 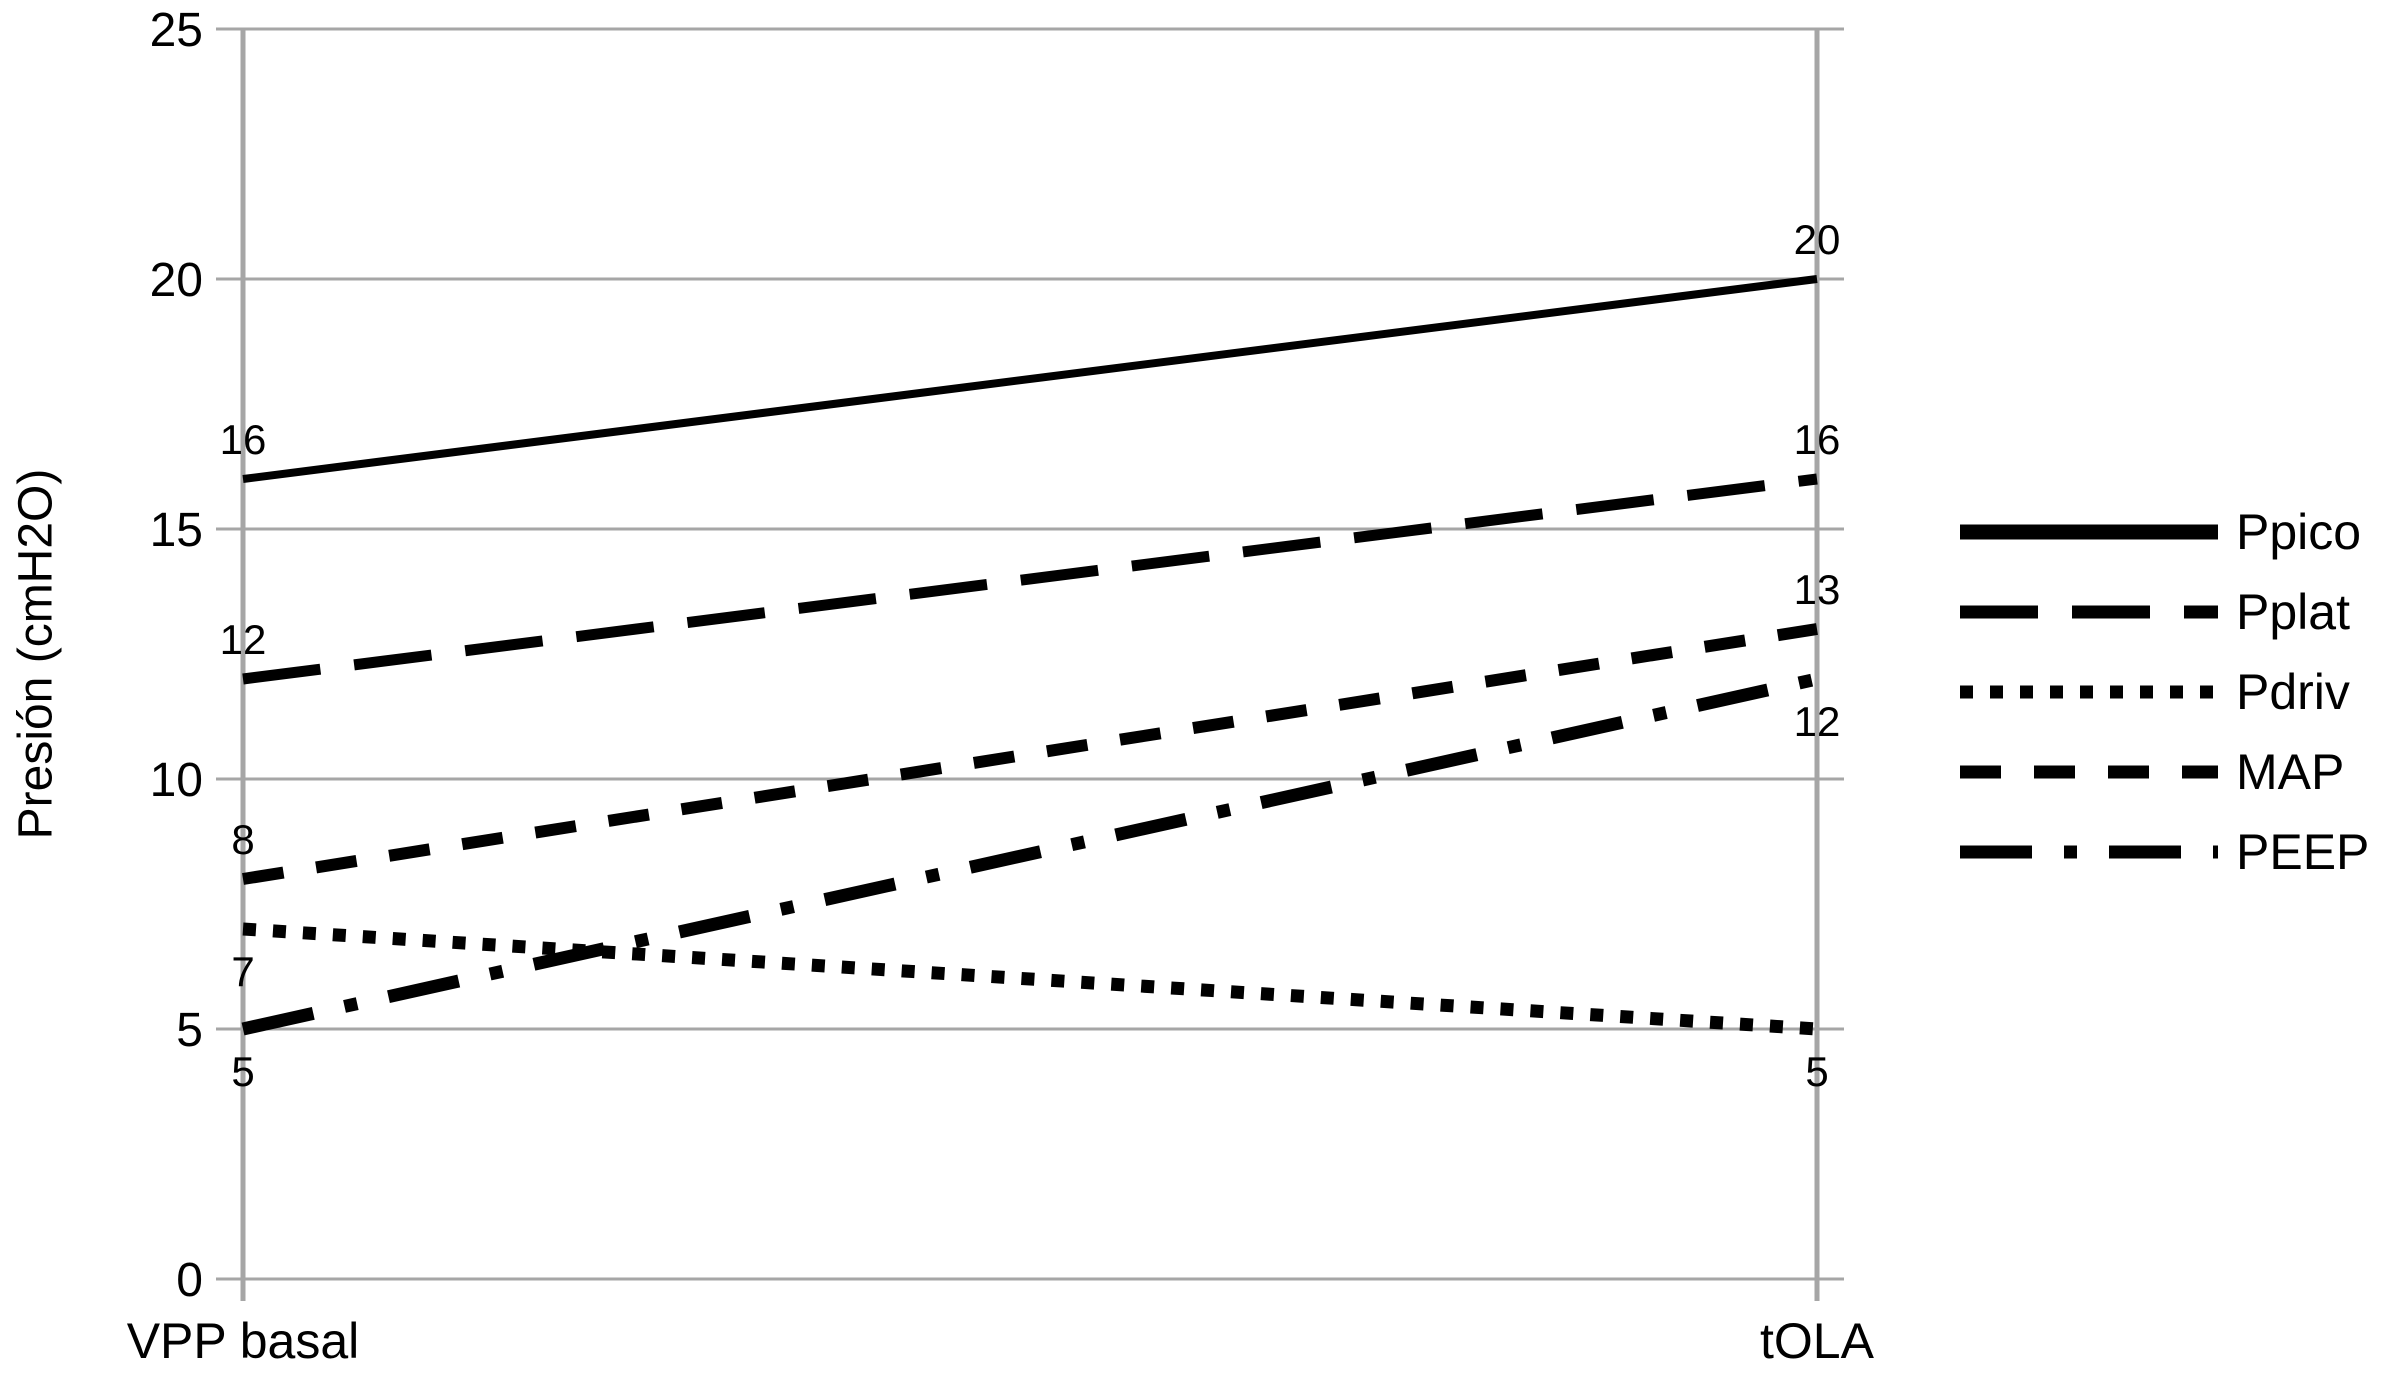 What do you see at coordinates (243, 639) in the screenshot?
I see `data-label-pplat-left: 12` at bounding box center [243, 639].